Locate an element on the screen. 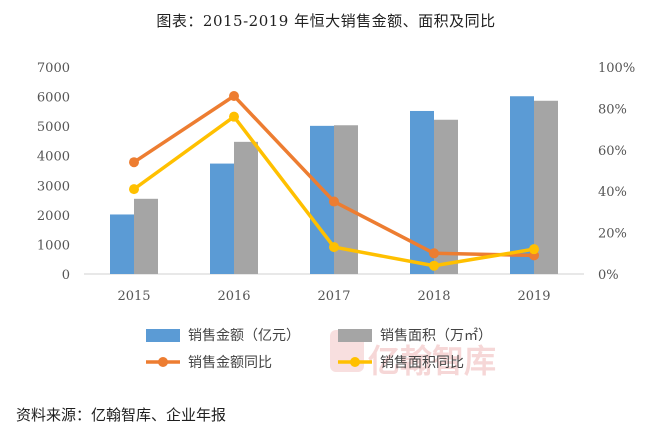 The image size is (652, 446). left-tick-label: 0 is located at coordinates (66, 275).